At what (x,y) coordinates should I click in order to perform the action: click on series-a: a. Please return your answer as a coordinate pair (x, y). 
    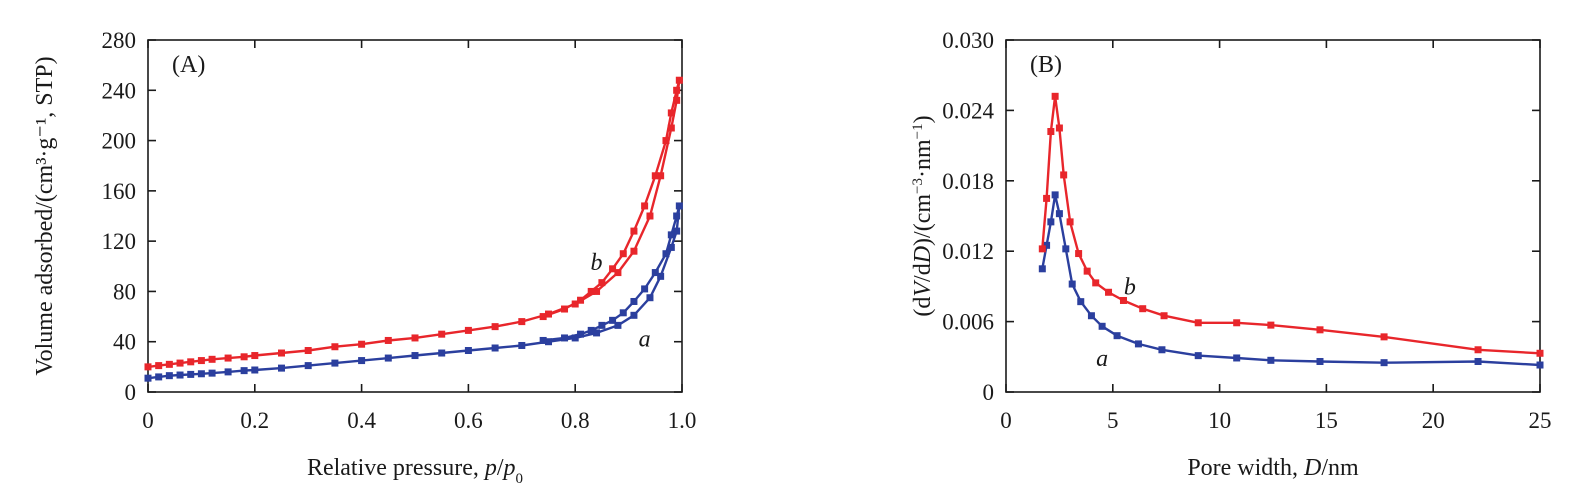
    Looking at the image, I should click on (1291, 281).